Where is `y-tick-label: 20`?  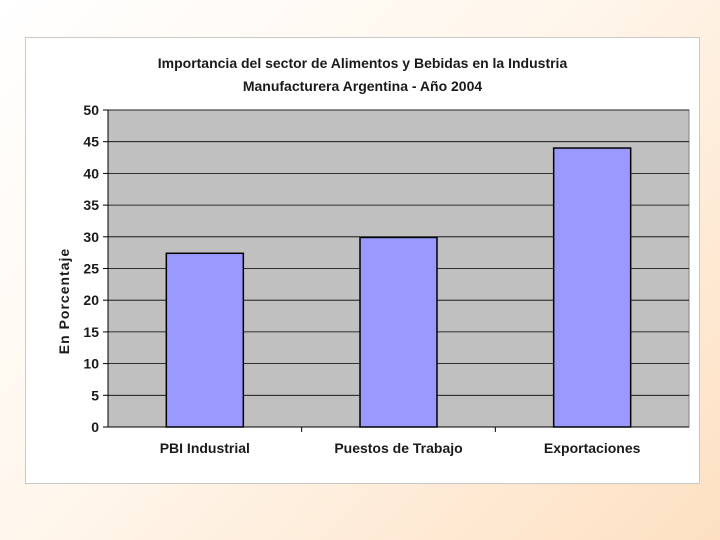
y-tick-label: 20 is located at coordinates (91, 300).